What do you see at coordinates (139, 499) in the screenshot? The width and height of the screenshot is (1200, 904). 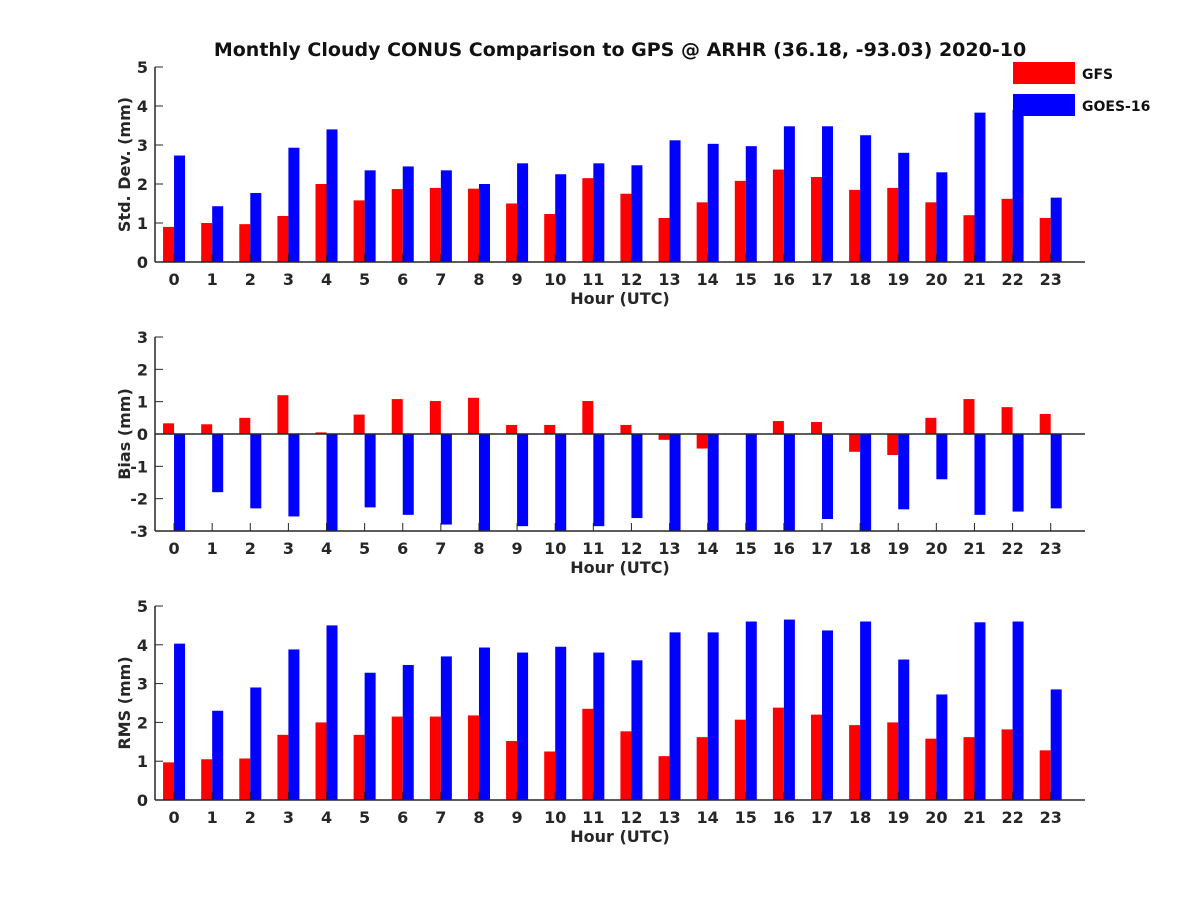 I see `y-tick-label: -2` at bounding box center [139, 499].